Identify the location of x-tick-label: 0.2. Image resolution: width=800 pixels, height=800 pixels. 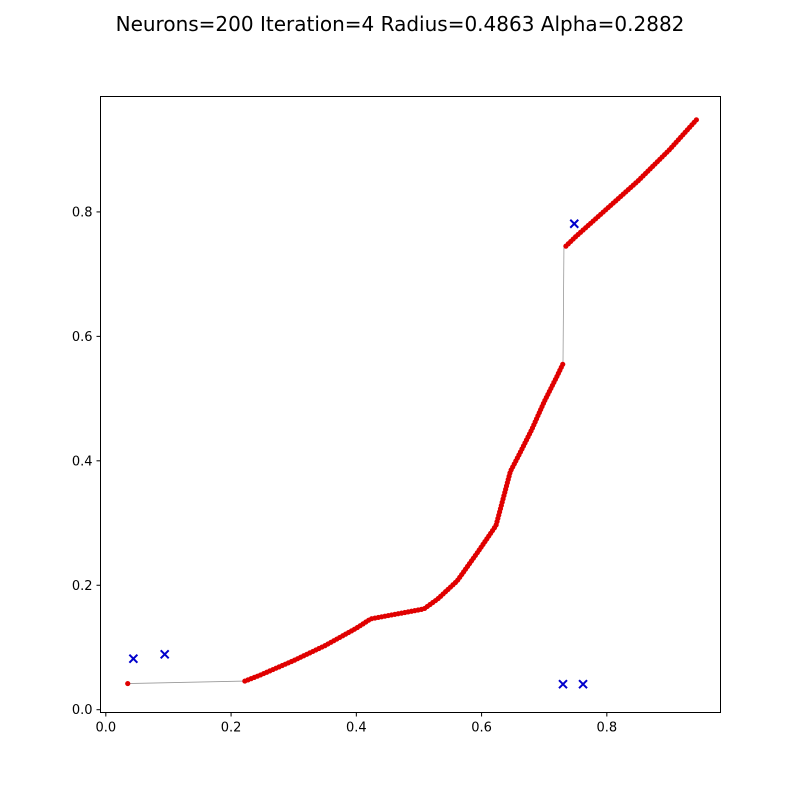
(231, 728).